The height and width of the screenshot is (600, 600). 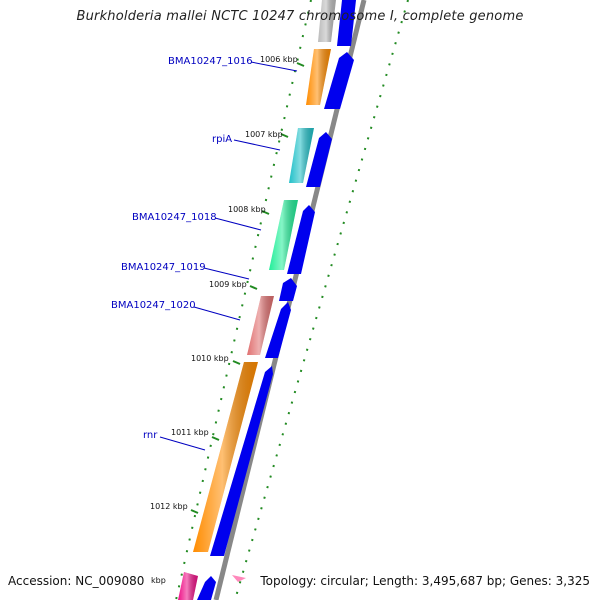 I want to click on kbp-tick-label: 1012 kbp, so click(x=169, y=506).